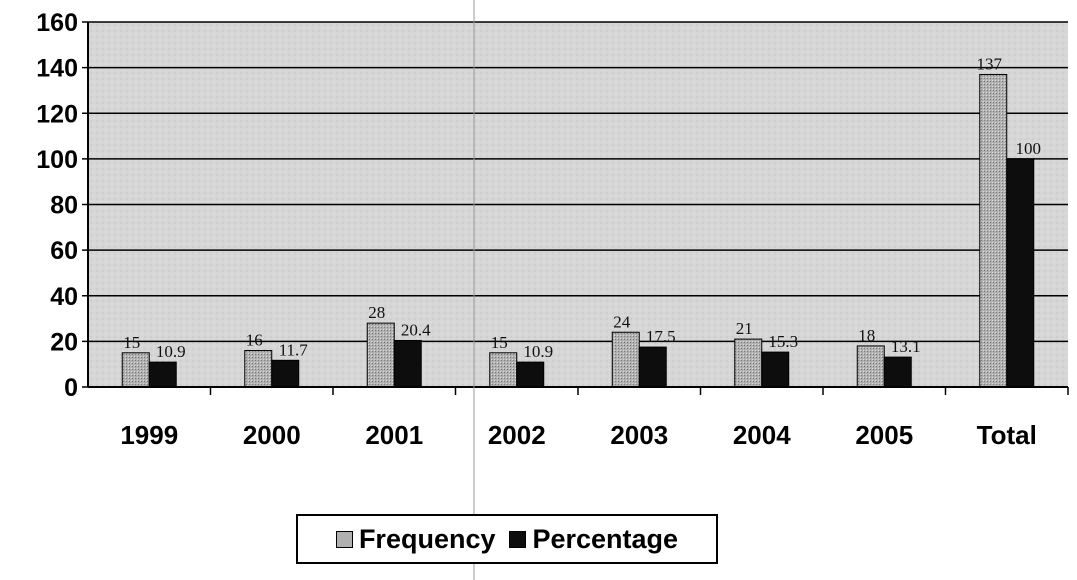  What do you see at coordinates (258, 369) in the screenshot?
I see `bar-frequency-2000` at bounding box center [258, 369].